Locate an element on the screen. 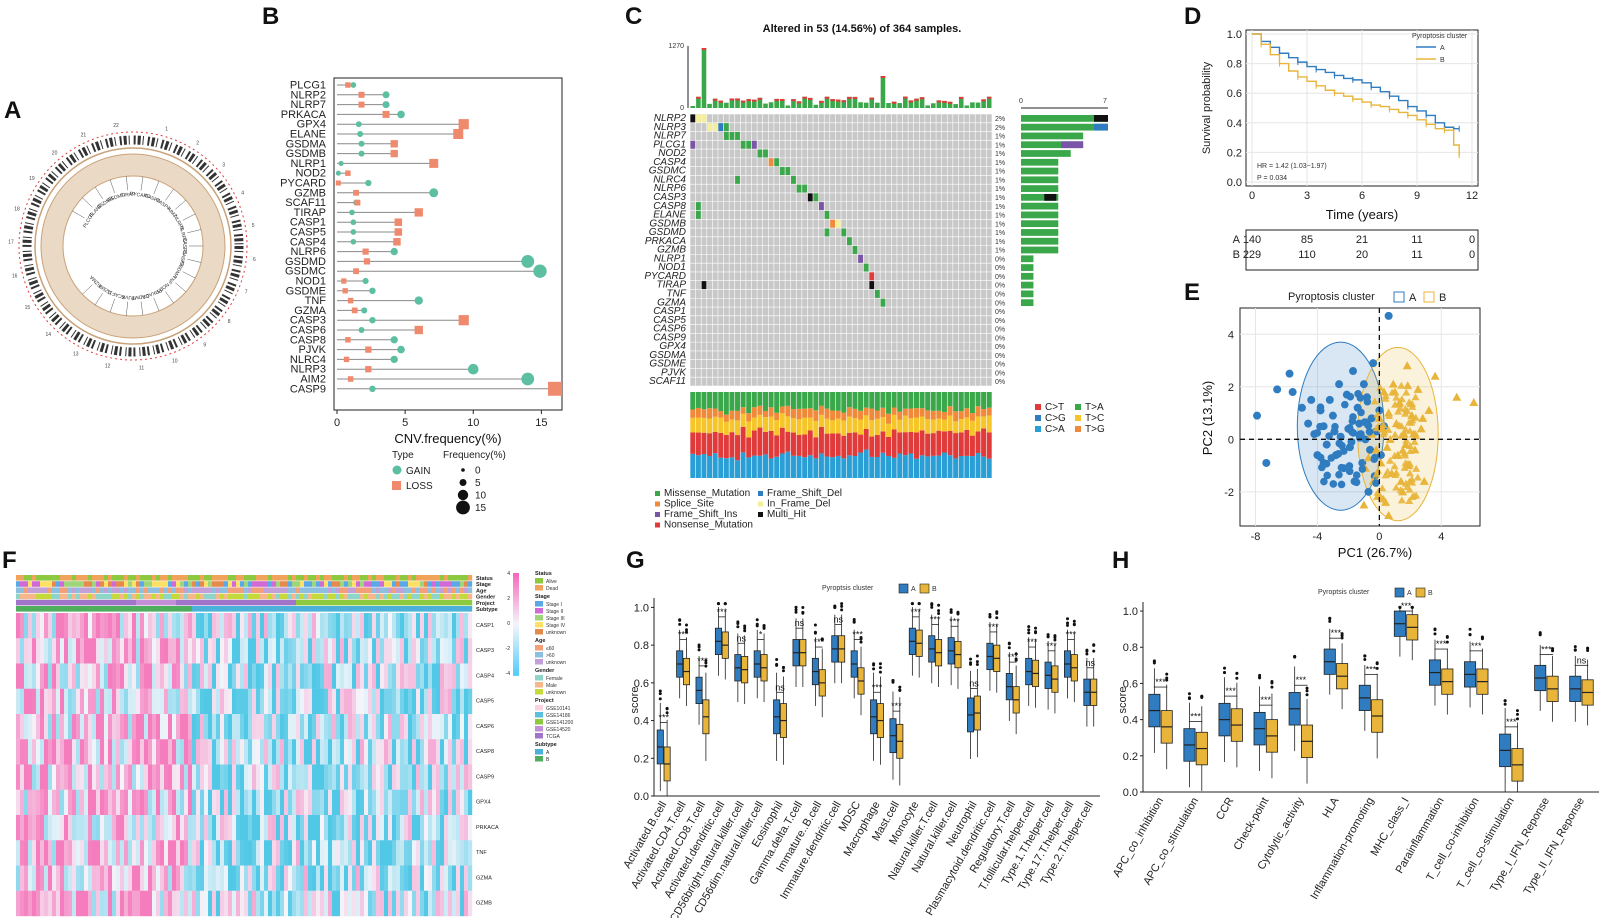 This screenshot has width=1610, height=918. panel-label-f: F is located at coordinates (9, 560).